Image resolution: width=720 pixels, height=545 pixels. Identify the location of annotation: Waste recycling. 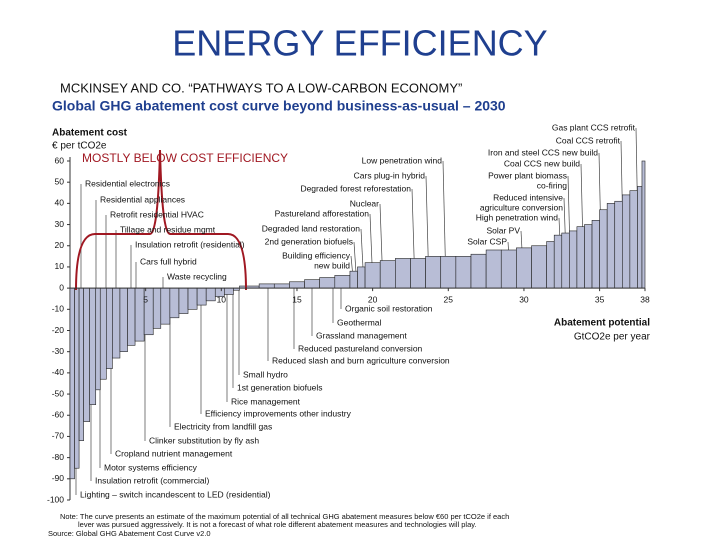
(197, 276).